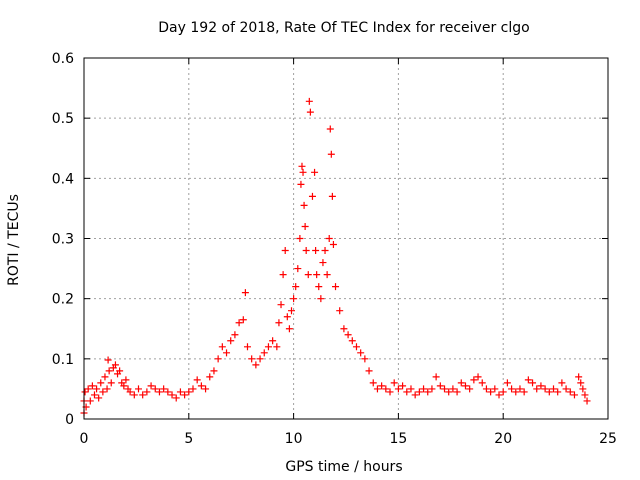 The image size is (640, 480). Describe the element at coordinates (343, 467) in the screenshot. I see `x-axis-label: GPS time / hours` at that location.